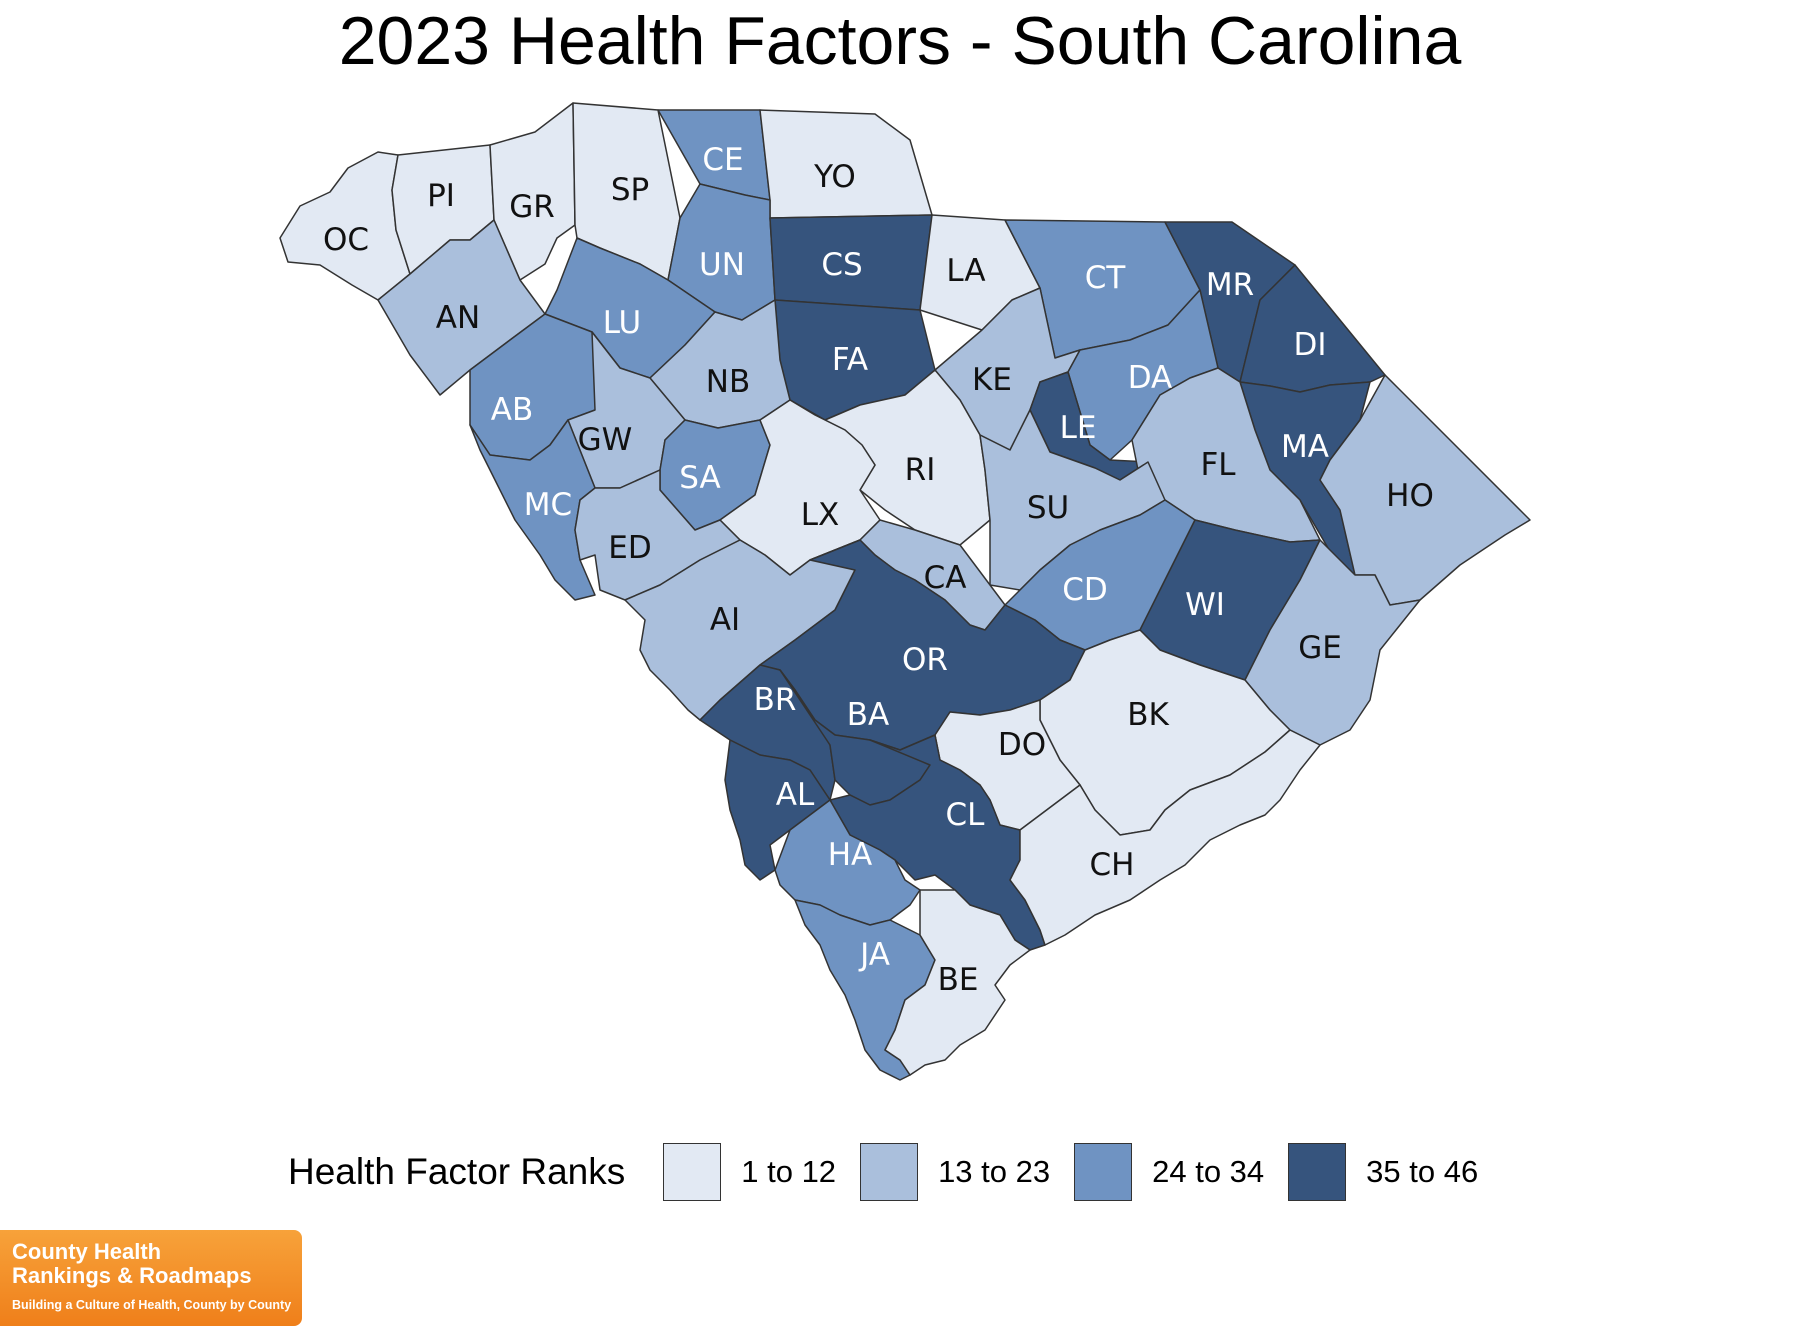 Image resolution: width=1800 pixels, height=1326 pixels. What do you see at coordinates (966, 815) in the screenshot?
I see `county-label-cl: CL` at bounding box center [966, 815].